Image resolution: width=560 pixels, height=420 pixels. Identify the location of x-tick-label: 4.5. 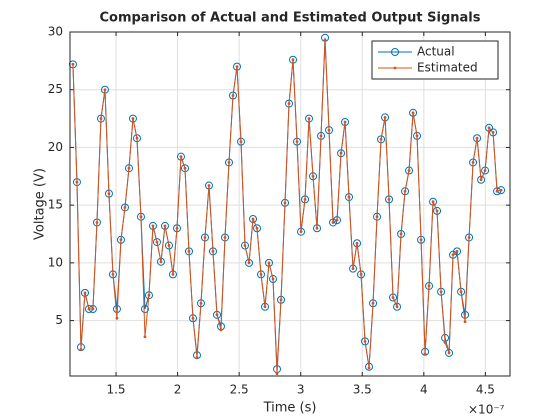
(485, 390).